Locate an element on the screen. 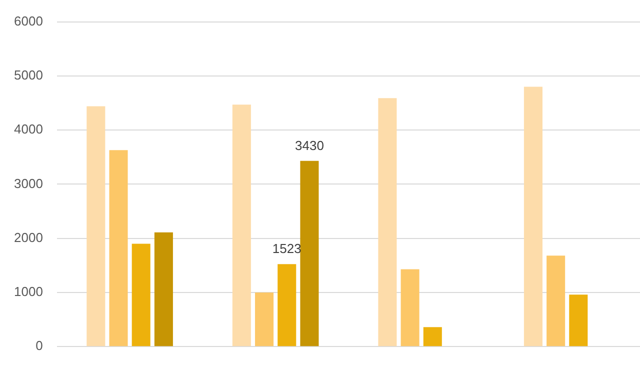 This screenshot has height=375, width=640. y-tick-label: 5000 is located at coordinates (28, 75).